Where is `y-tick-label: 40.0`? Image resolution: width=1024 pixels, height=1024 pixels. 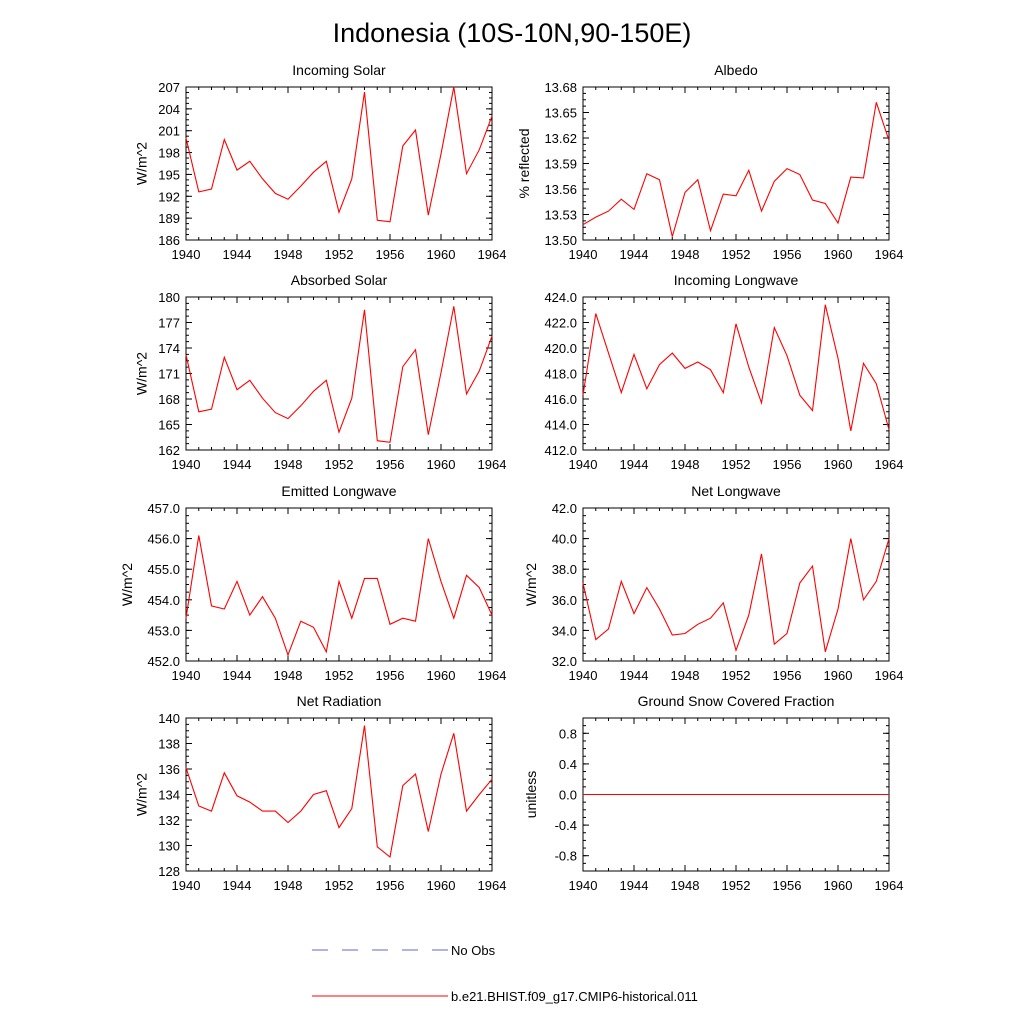
y-tick-label: 40.0 is located at coordinates (564, 539).